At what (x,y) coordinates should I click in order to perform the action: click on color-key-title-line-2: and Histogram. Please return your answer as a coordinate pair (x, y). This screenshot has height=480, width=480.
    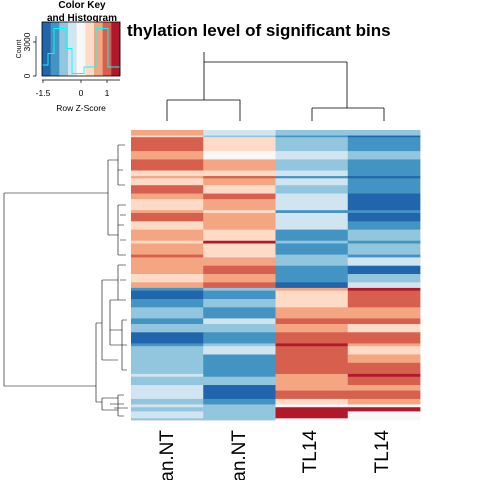
    Looking at the image, I should click on (82, 18).